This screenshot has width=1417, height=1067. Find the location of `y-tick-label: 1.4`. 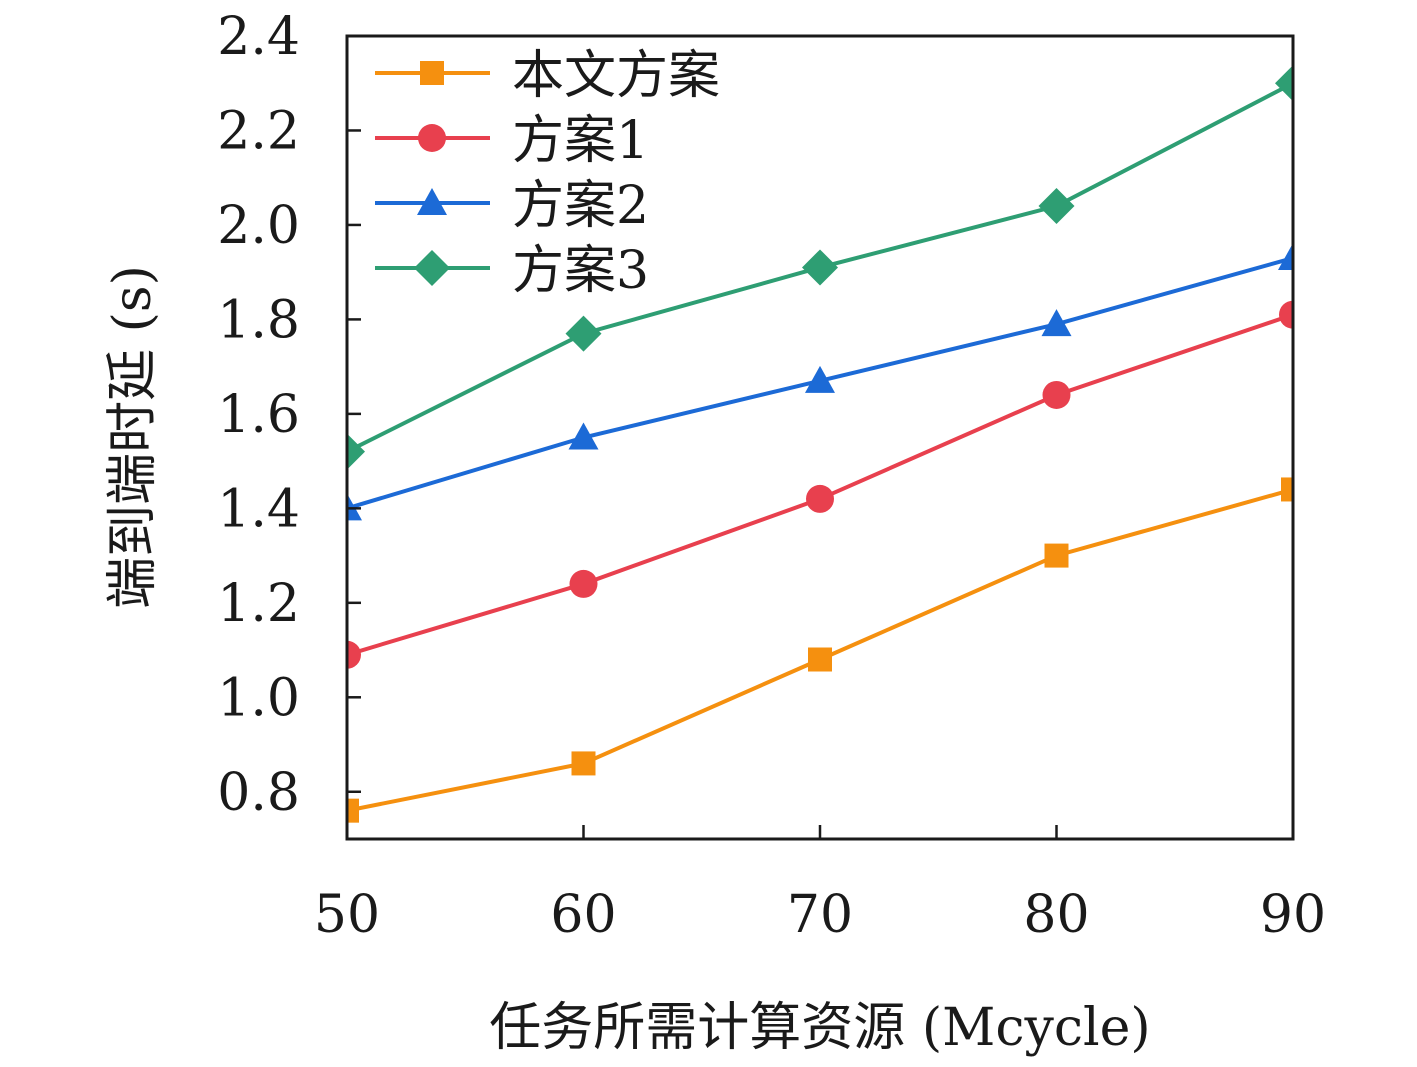

y-tick-label: 1.4 is located at coordinates (258, 509).